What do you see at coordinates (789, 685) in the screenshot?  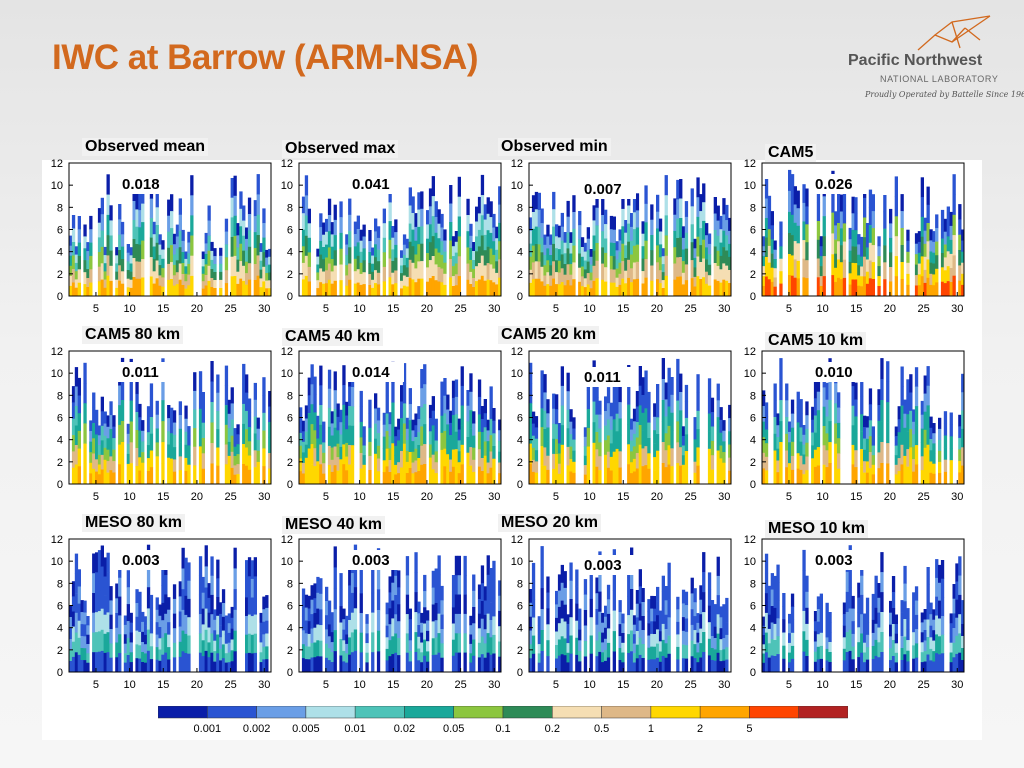 I see `x-tick-label: 5` at bounding box center [789, 685].